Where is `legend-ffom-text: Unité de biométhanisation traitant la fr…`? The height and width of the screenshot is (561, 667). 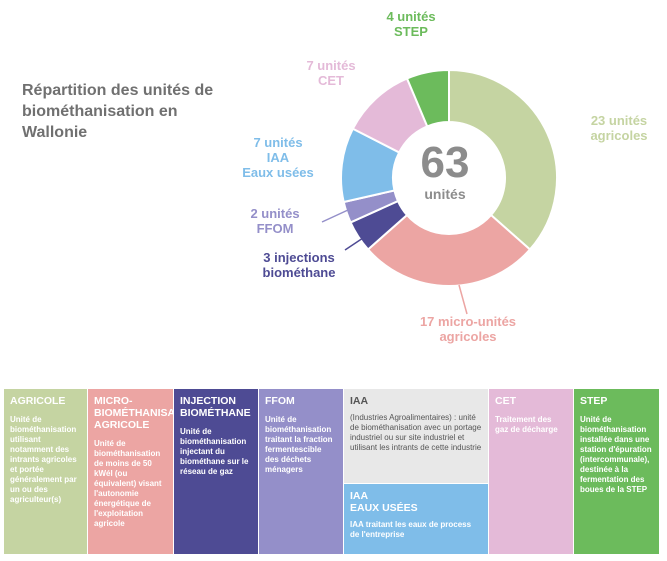 legend-ffom-text: Unité de biométhanisation traitant la fr… is located at coordinates (299, 444).